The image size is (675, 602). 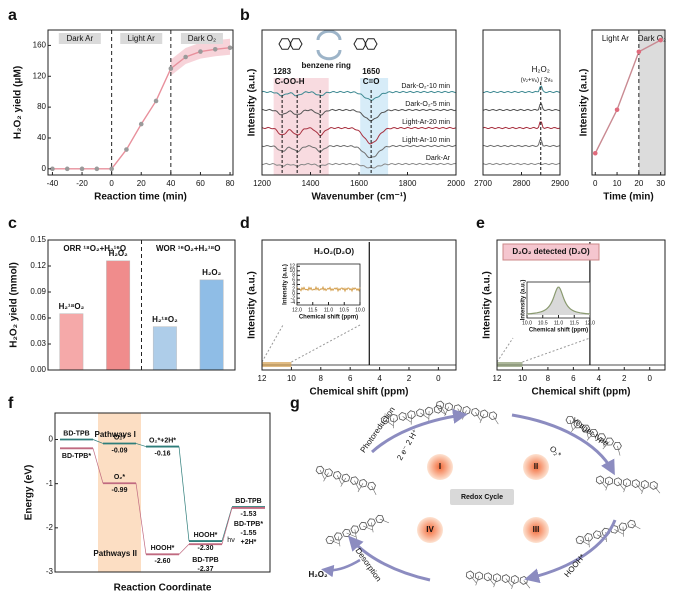 I want to click on panel-label: d, so click(x=245, y=223).